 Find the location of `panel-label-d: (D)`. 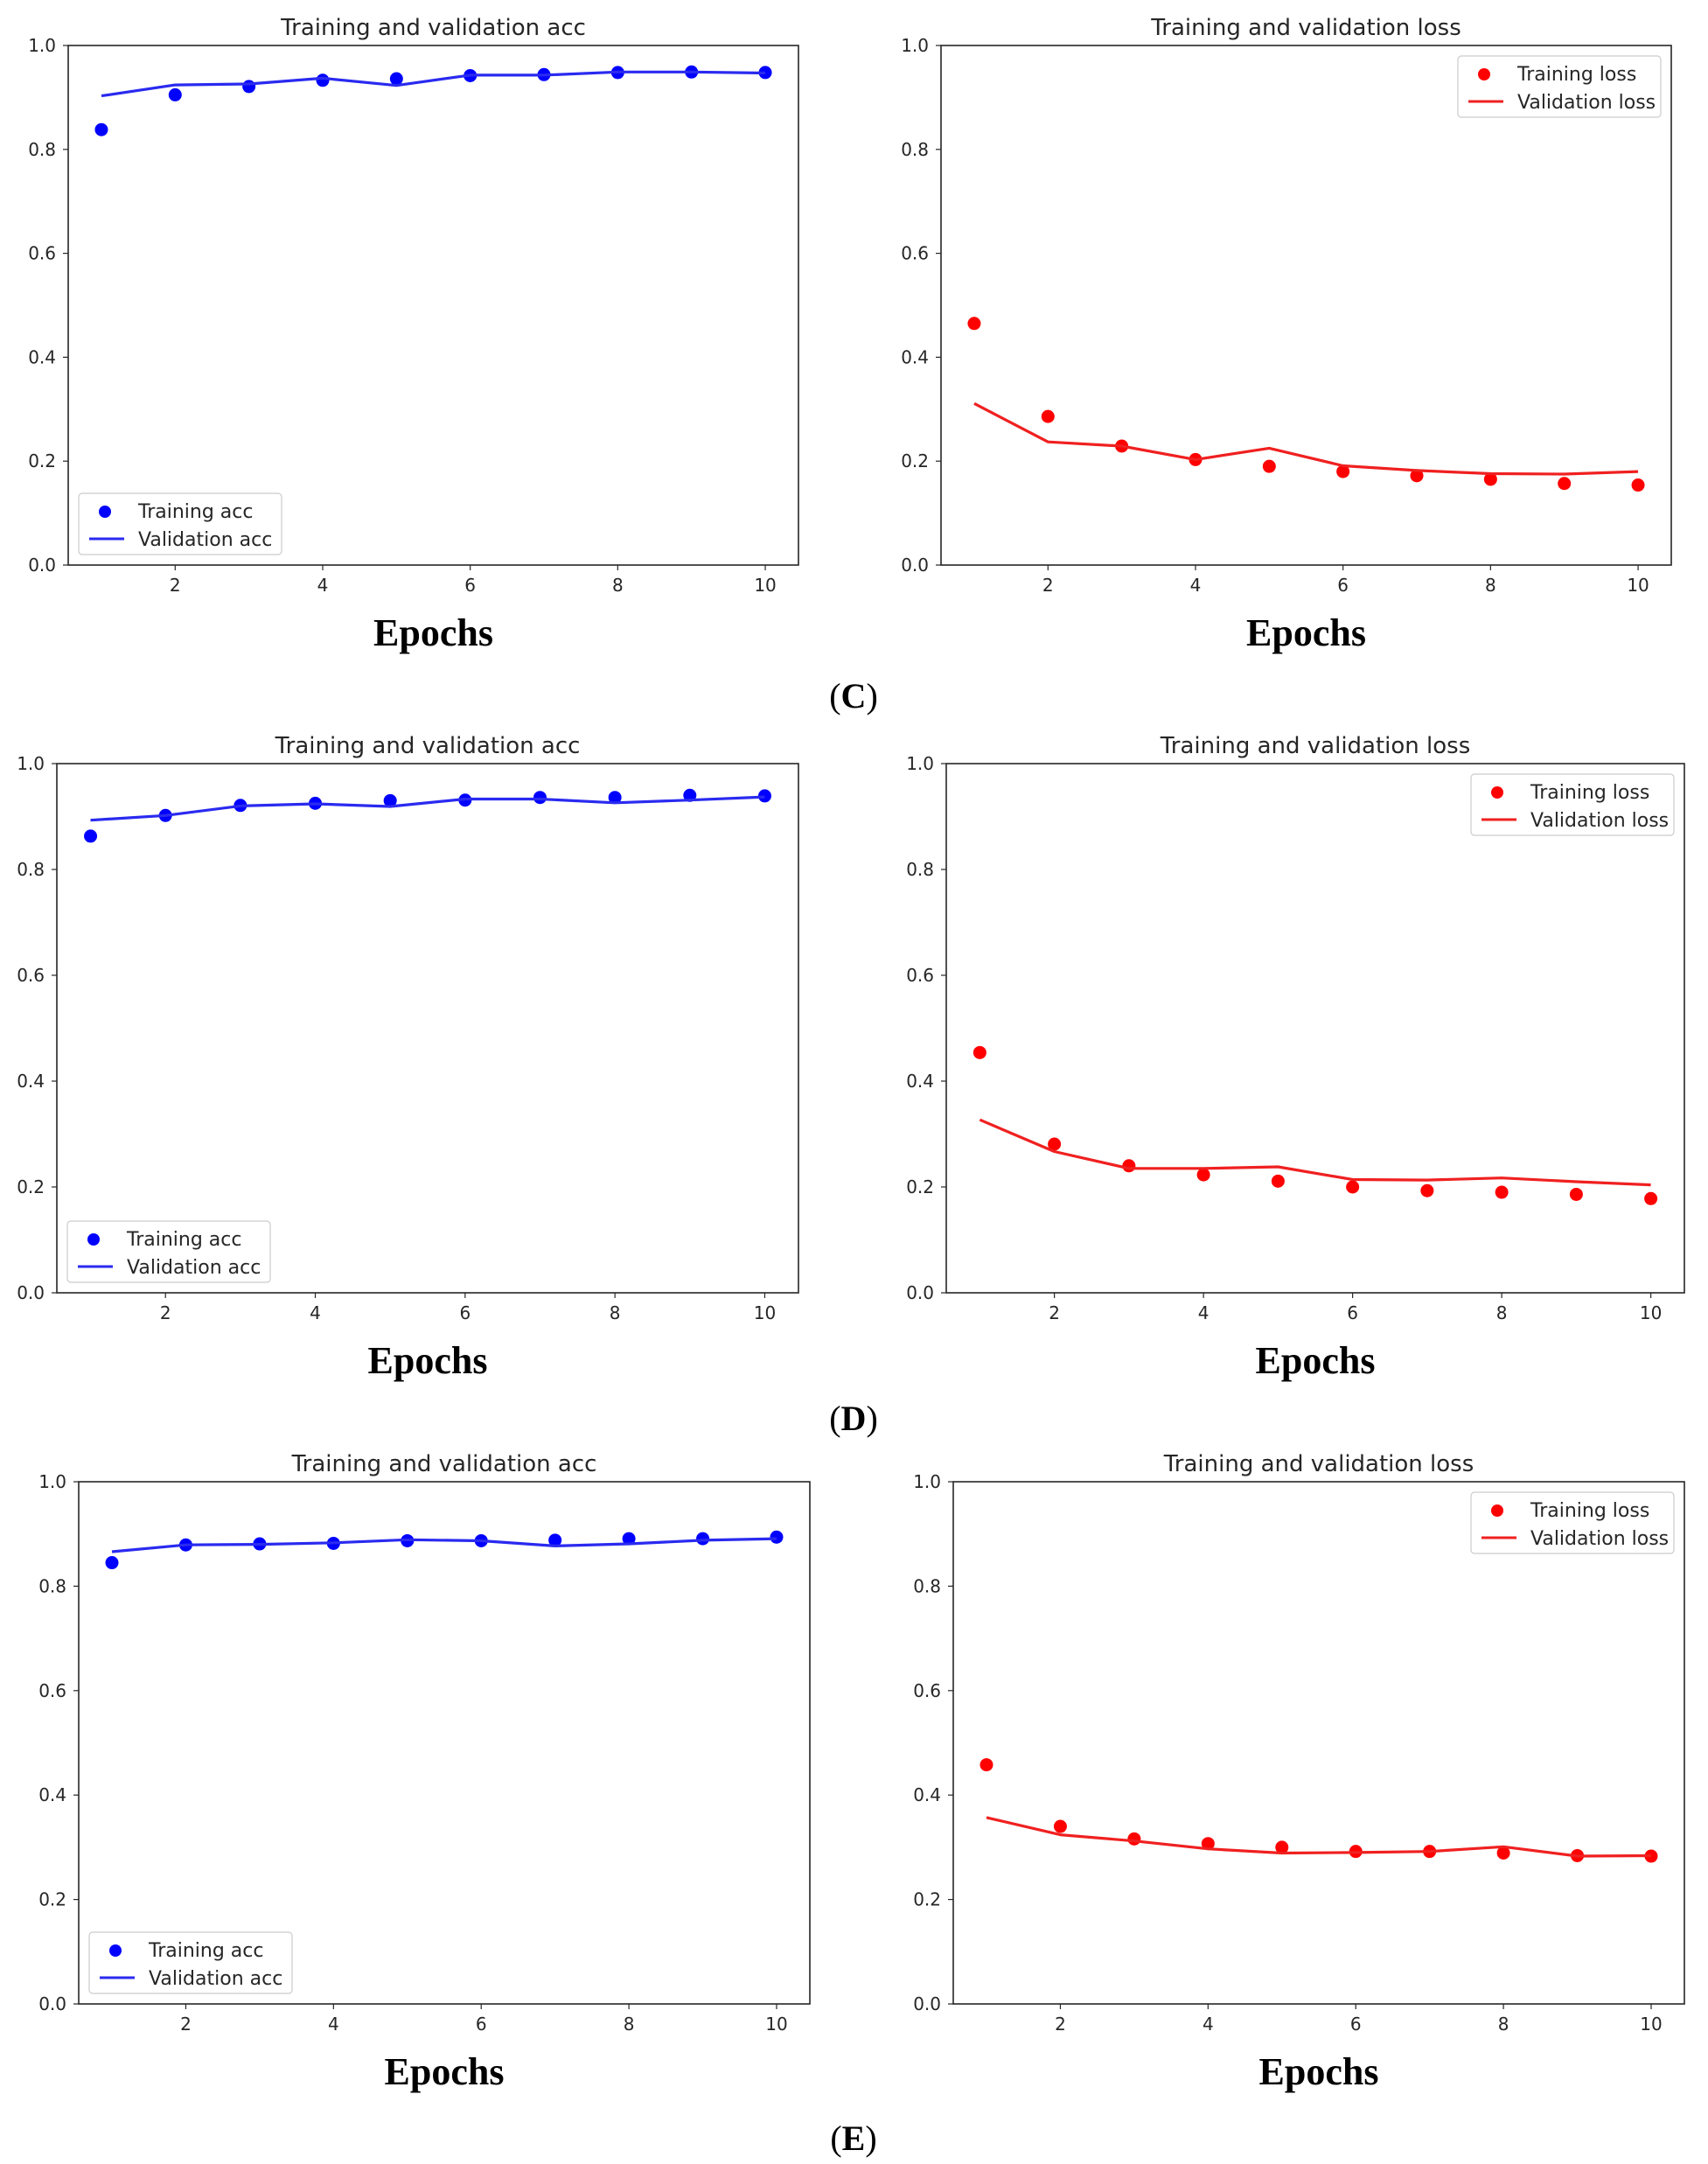

panel-label-d: (D) is located at coordinates (853, 1418).